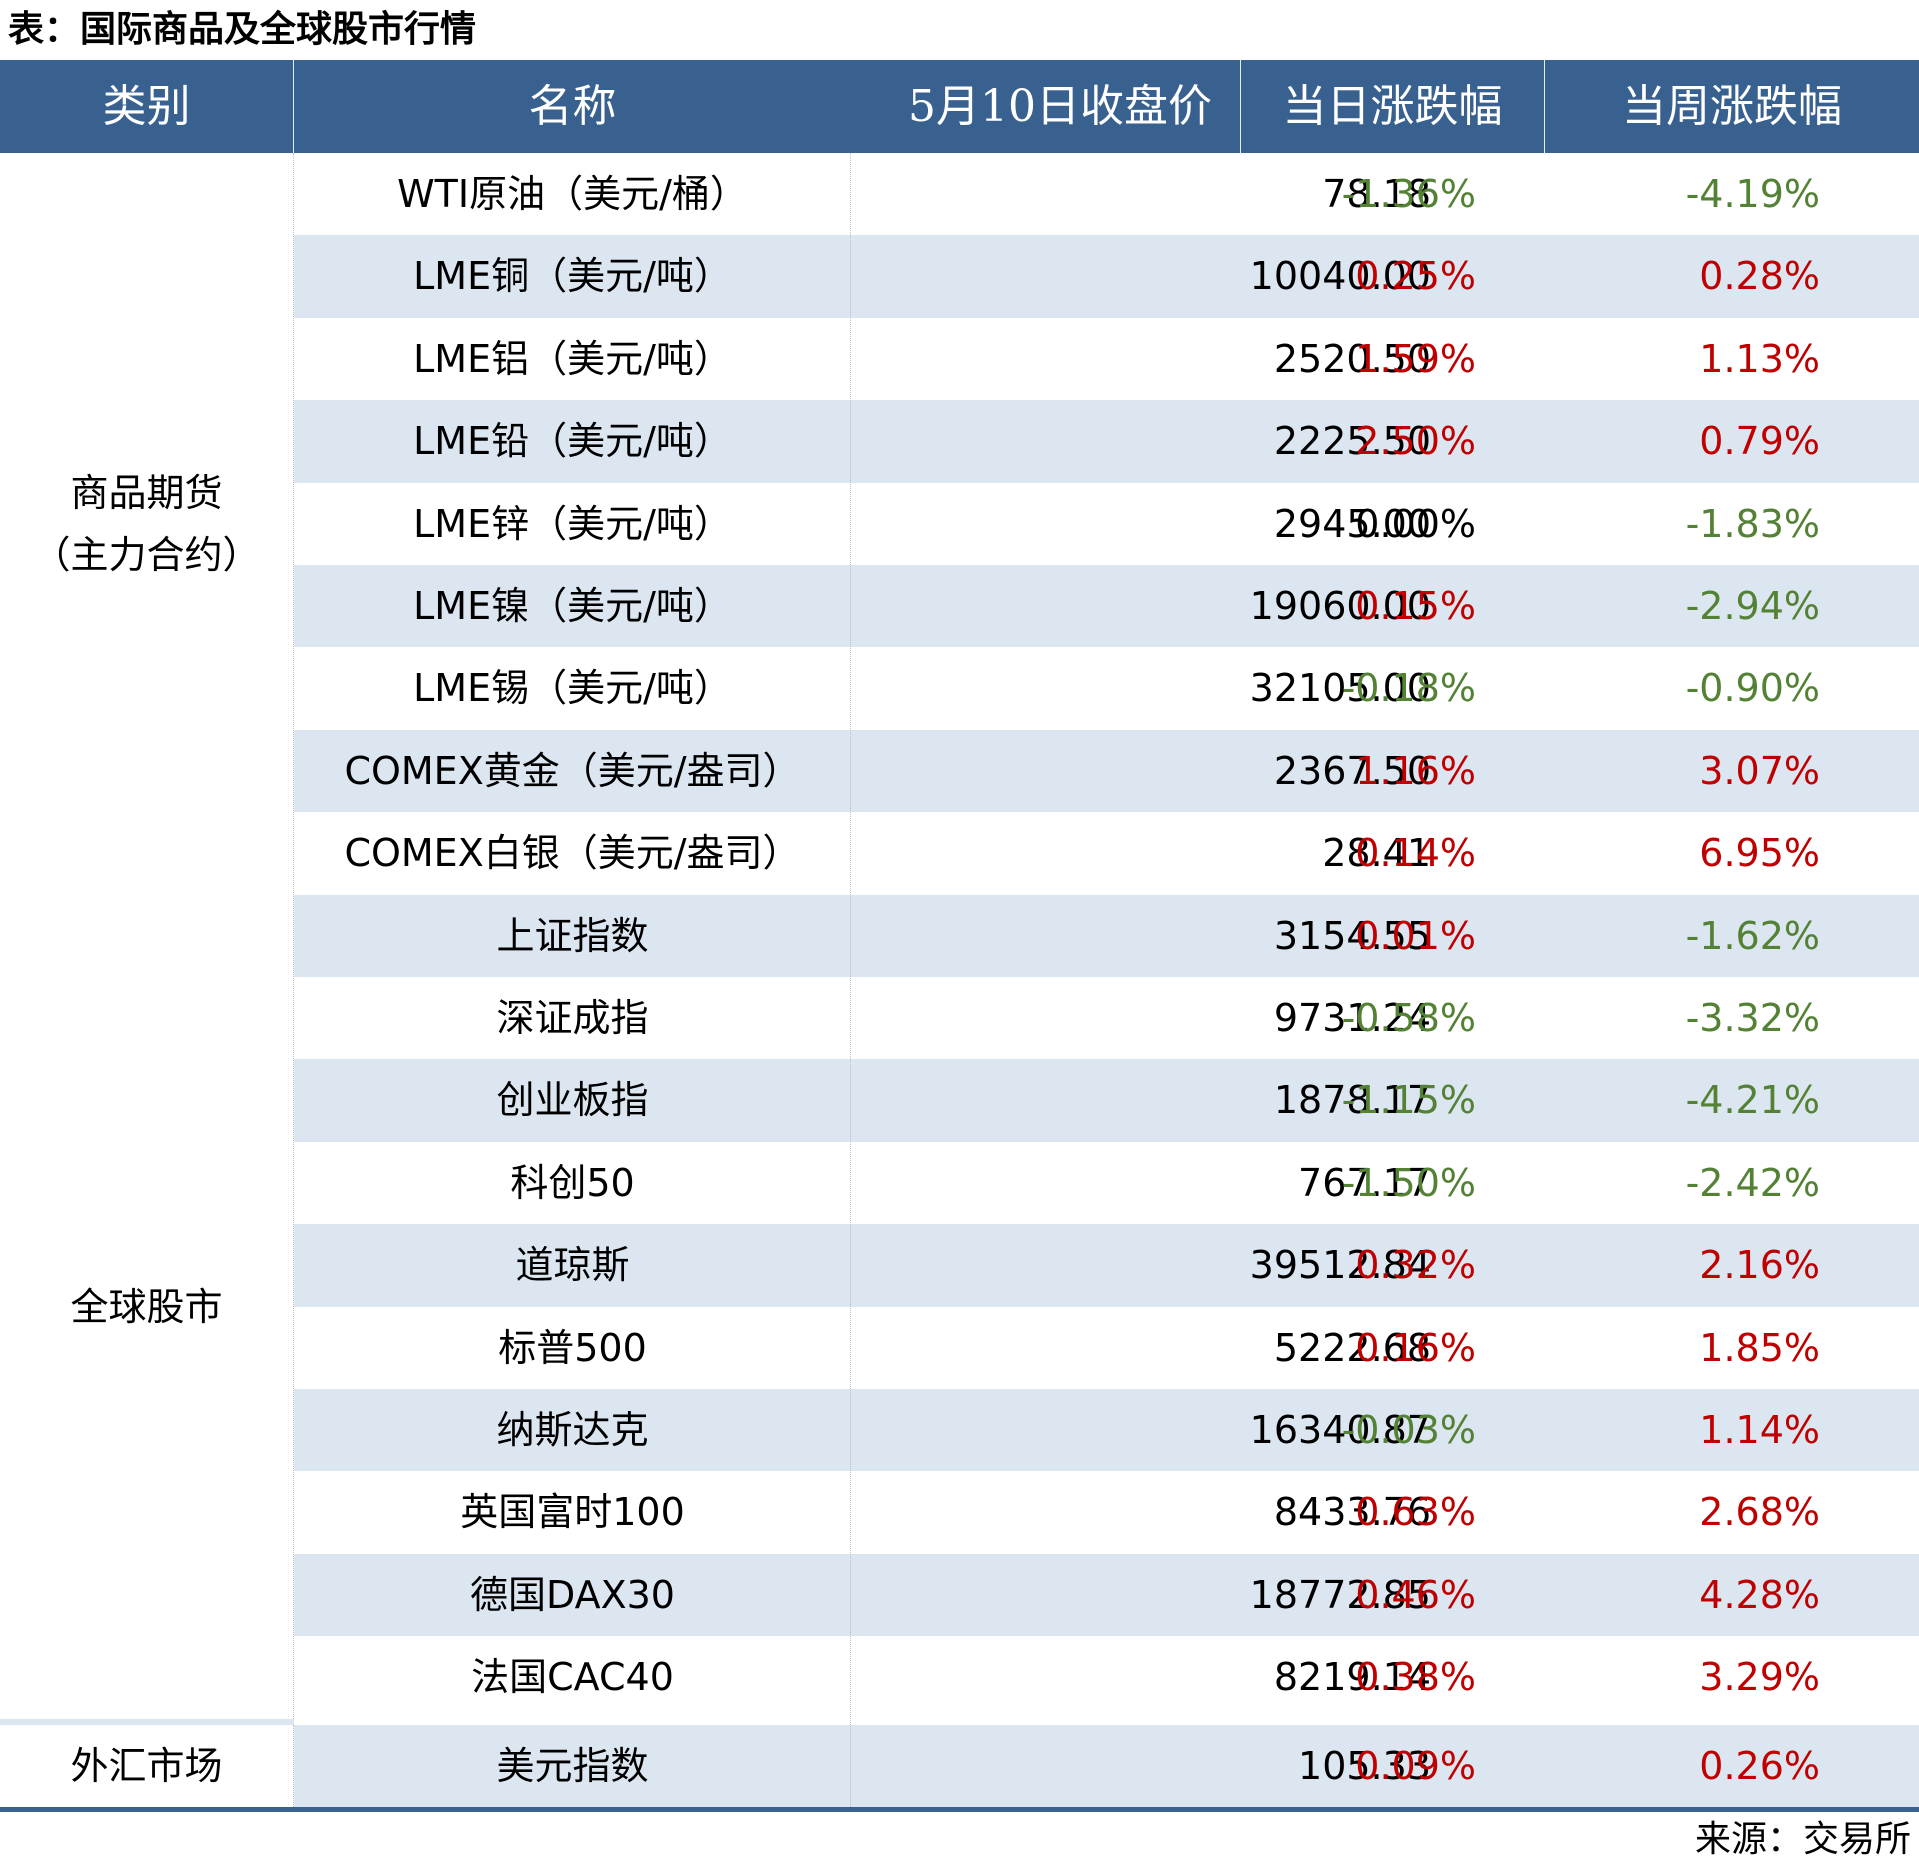 Image resolution: width=1919 pixels, height=1864 pixels. Describe the element at coordinates (1415, 1347) in the screenshot. I see `day-change: 0.16%` at that location.